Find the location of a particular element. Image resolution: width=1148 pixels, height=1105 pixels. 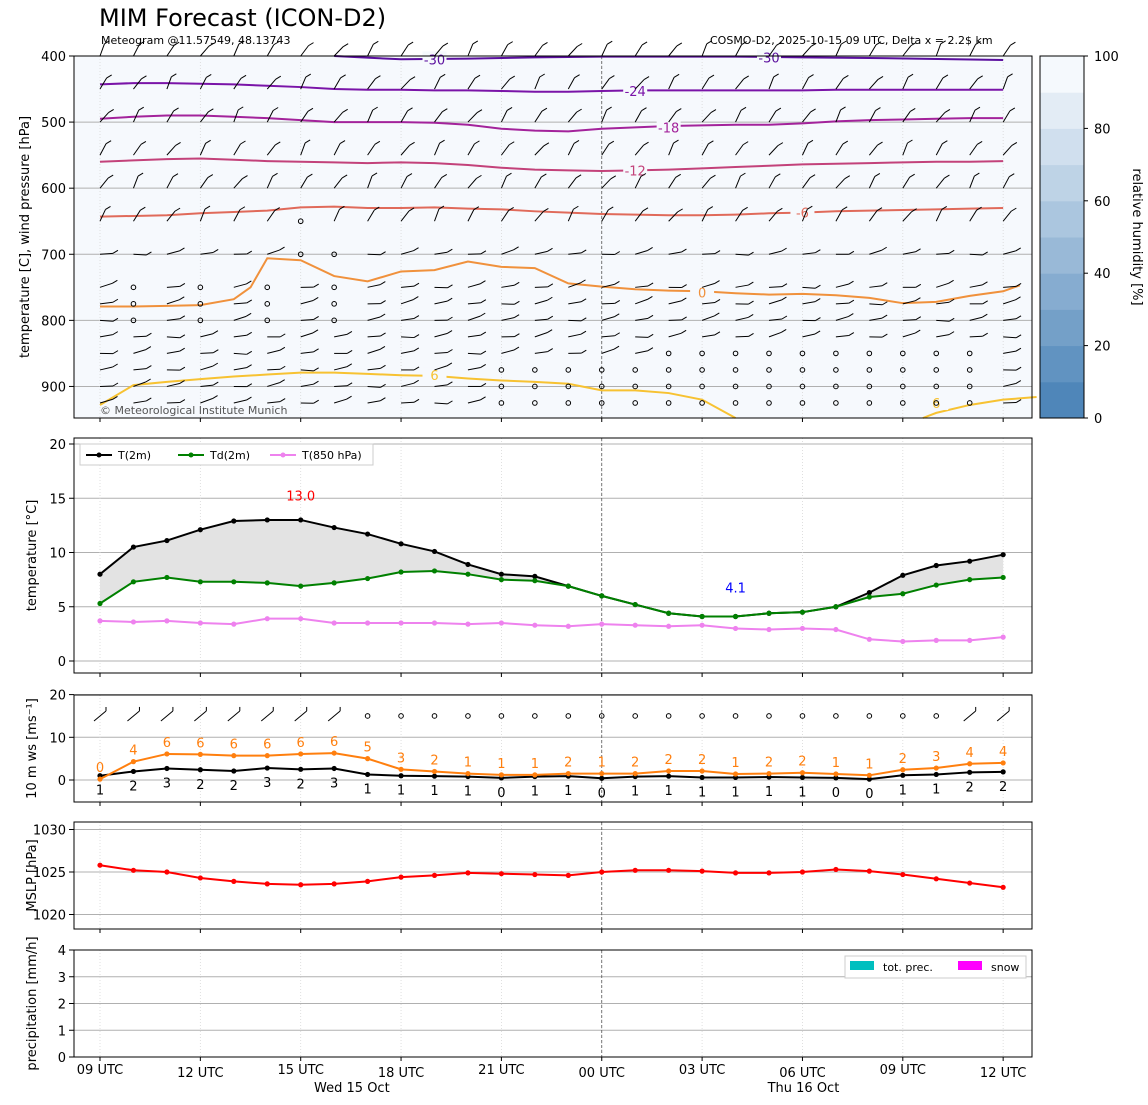

x-tick-label: 12 UTC is located at coordinates (1003, 1073).